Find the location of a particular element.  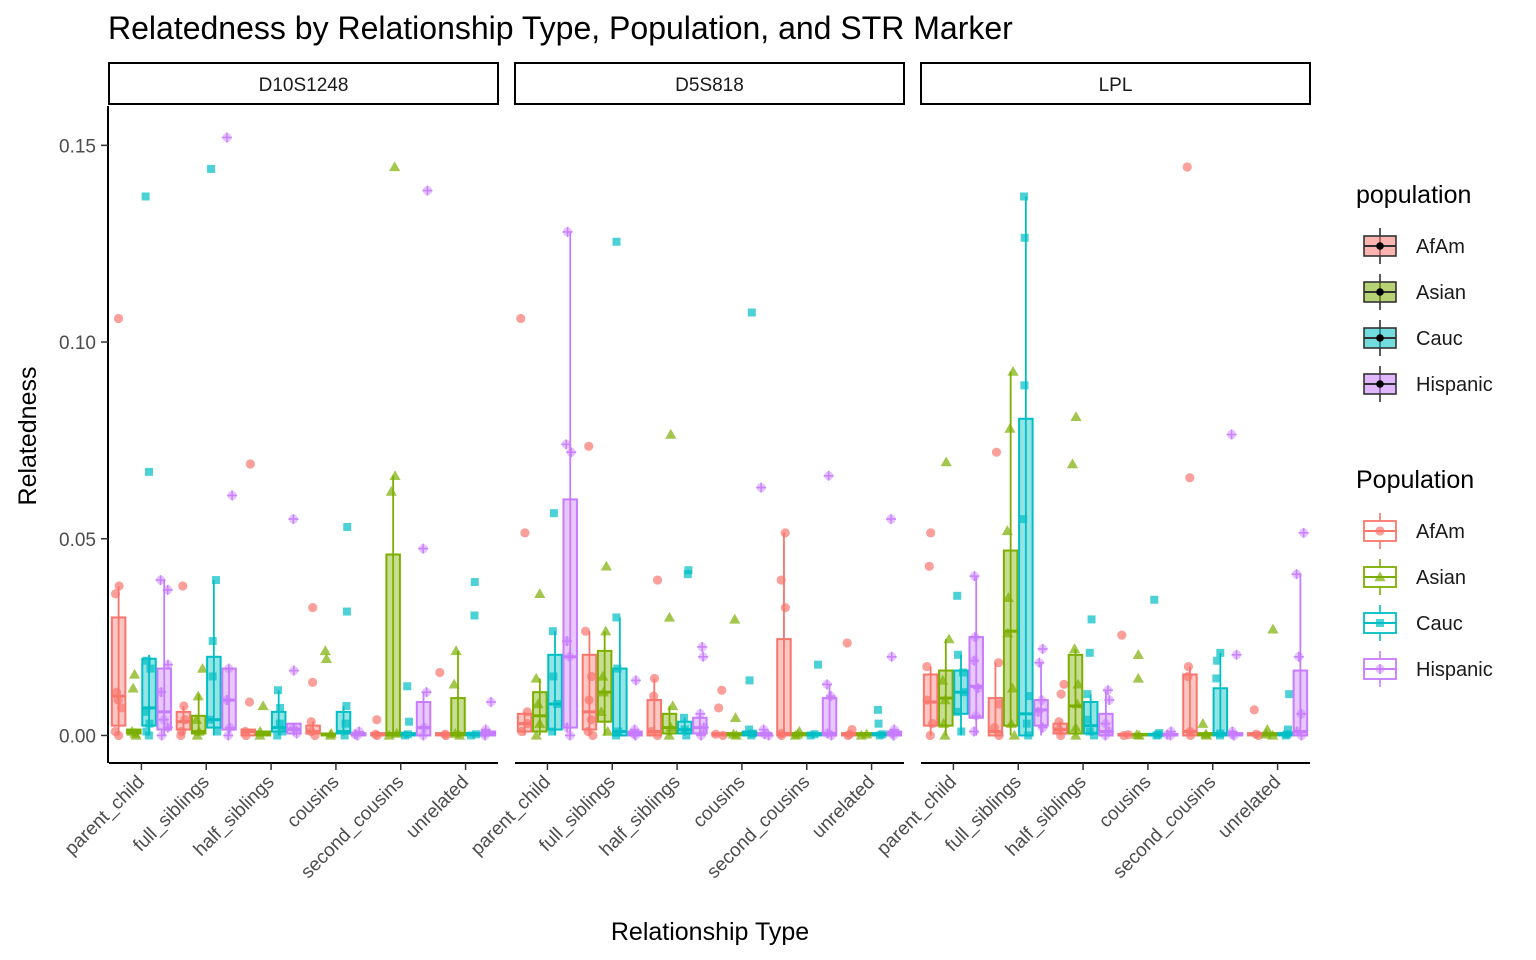

box-LPL-half_siblings-Hispanic is located at coordinates (1106, 713).